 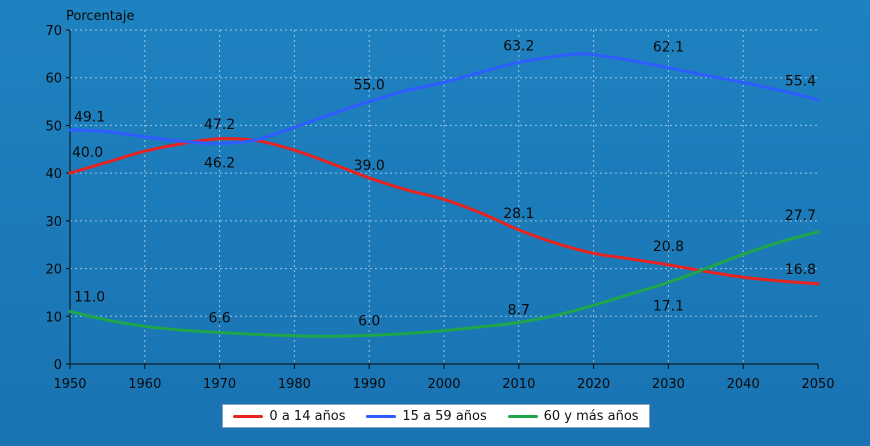 I want to click on y-tick-label: 30, so click(x=53, y=222).